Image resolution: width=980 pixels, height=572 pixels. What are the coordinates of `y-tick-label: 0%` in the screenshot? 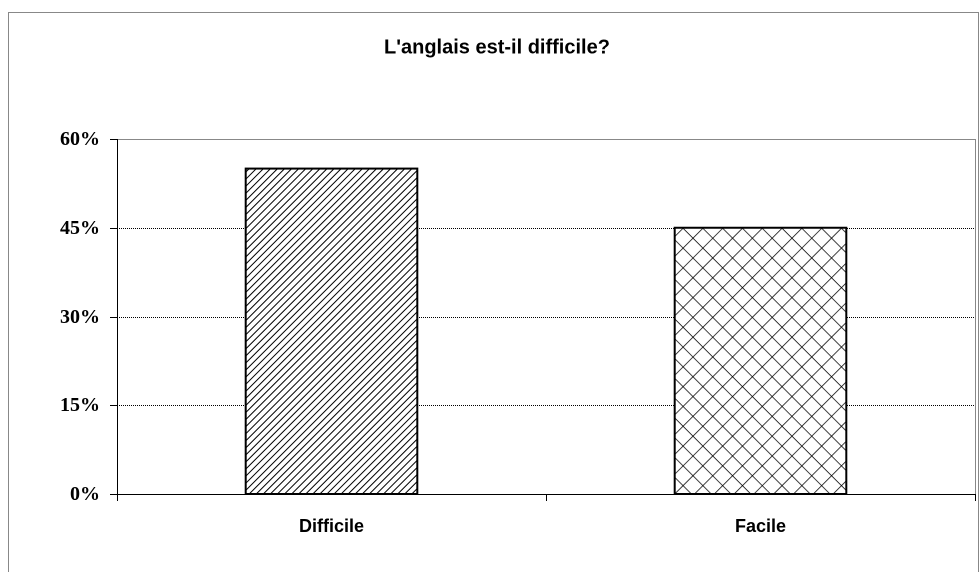 It's located at (85, 494).